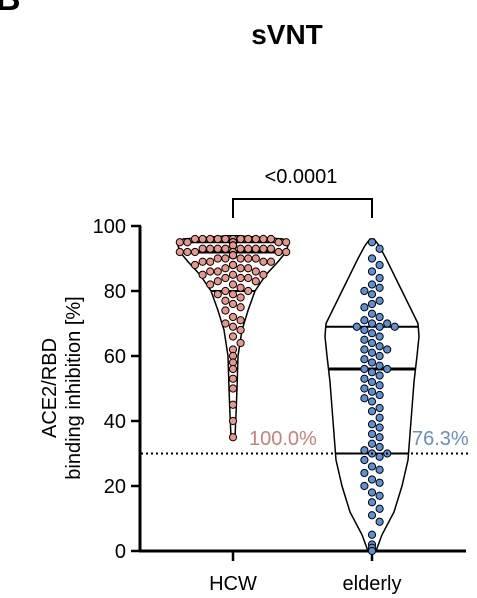 This screenshot has height=598, width=477. Describe the element at coordinates (115, 357) in the screenshot. I see `y-tick-label: 60` at that location.